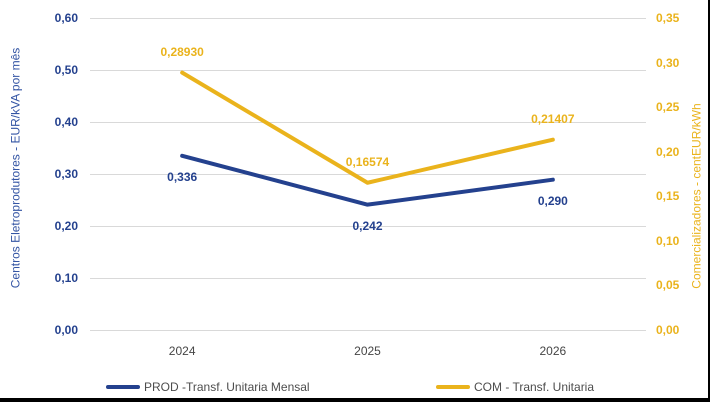 Image resolution: width=710 pixels, height=402 pixels. What do you see at coordinates (552, 200) in the screenshot?
I see `data-label: 0,290` at bounding box center [552, 200].